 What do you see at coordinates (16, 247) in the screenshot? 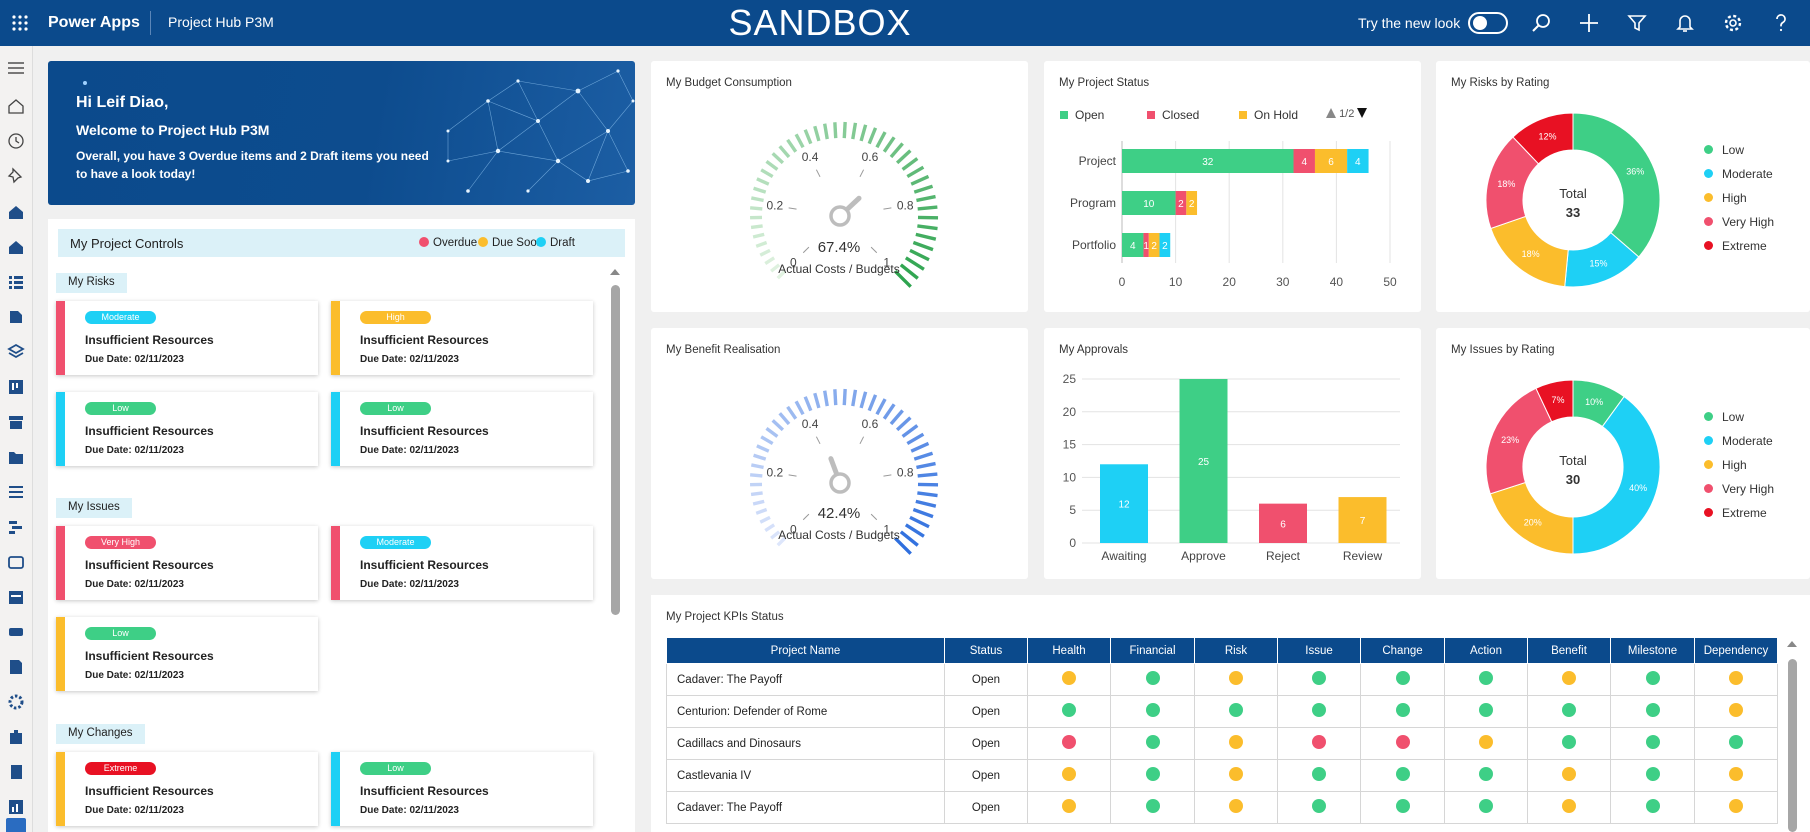
I see `home-active-icon` at bounding box center [16, 247].